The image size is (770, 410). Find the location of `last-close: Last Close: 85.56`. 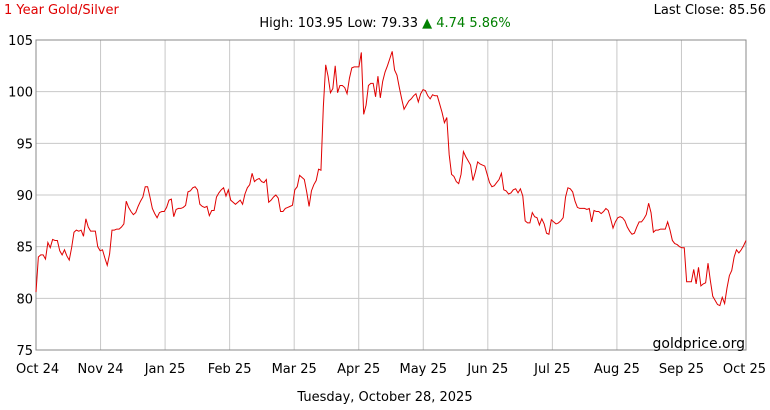

last-close: Last Close: 85.56 is located at coordinates (710, 10).